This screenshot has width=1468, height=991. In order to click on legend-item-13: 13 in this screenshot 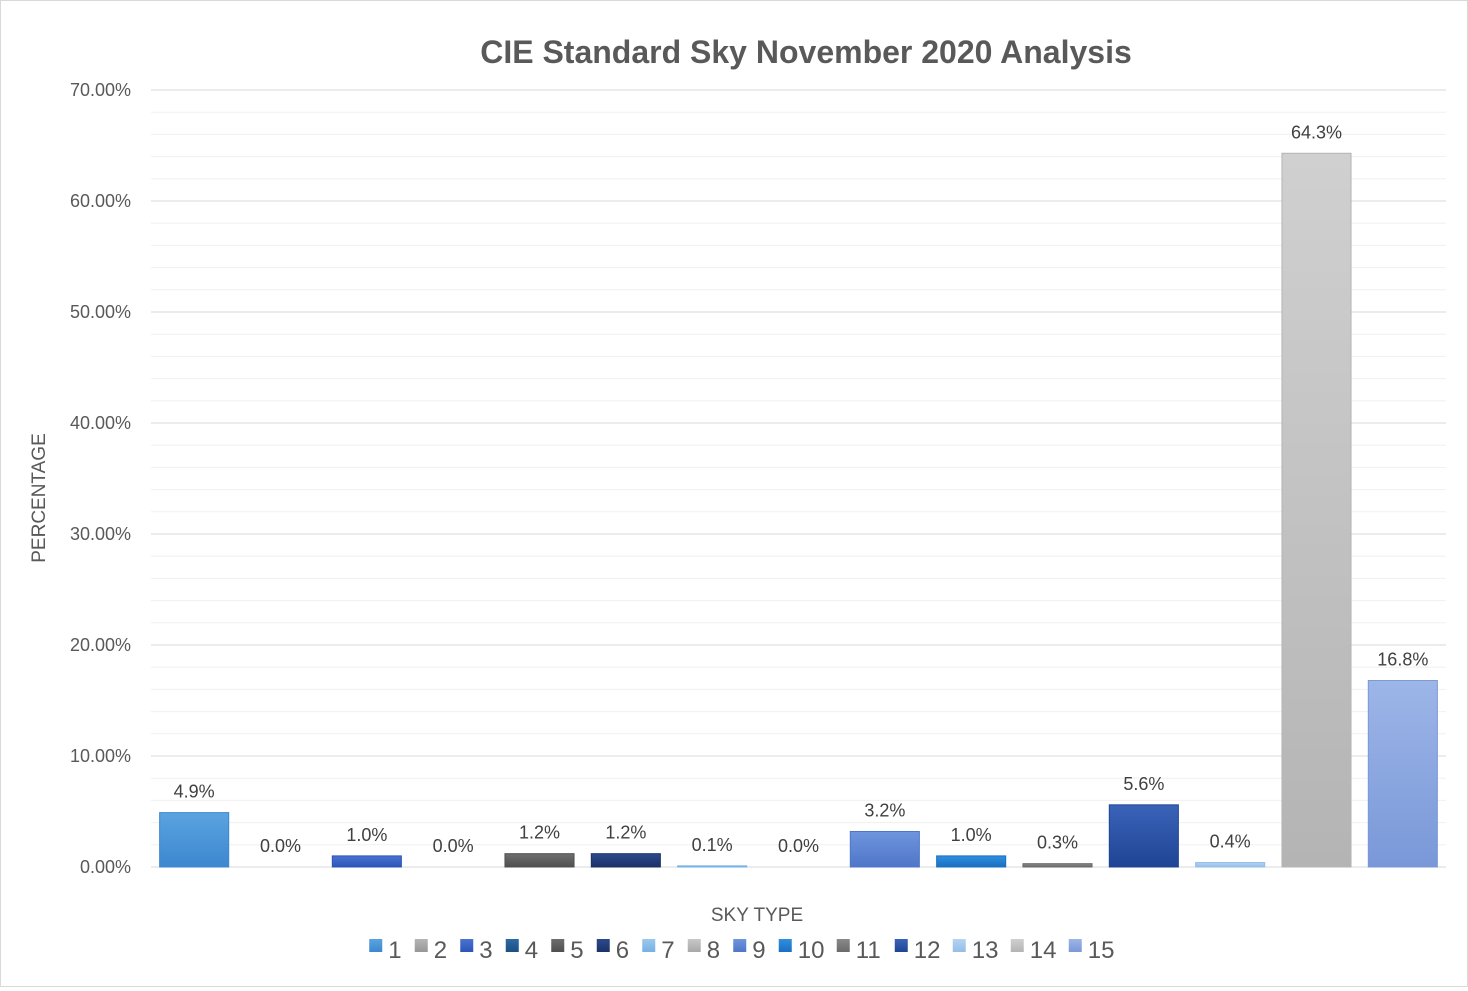, I will do `click(975, 950)`.